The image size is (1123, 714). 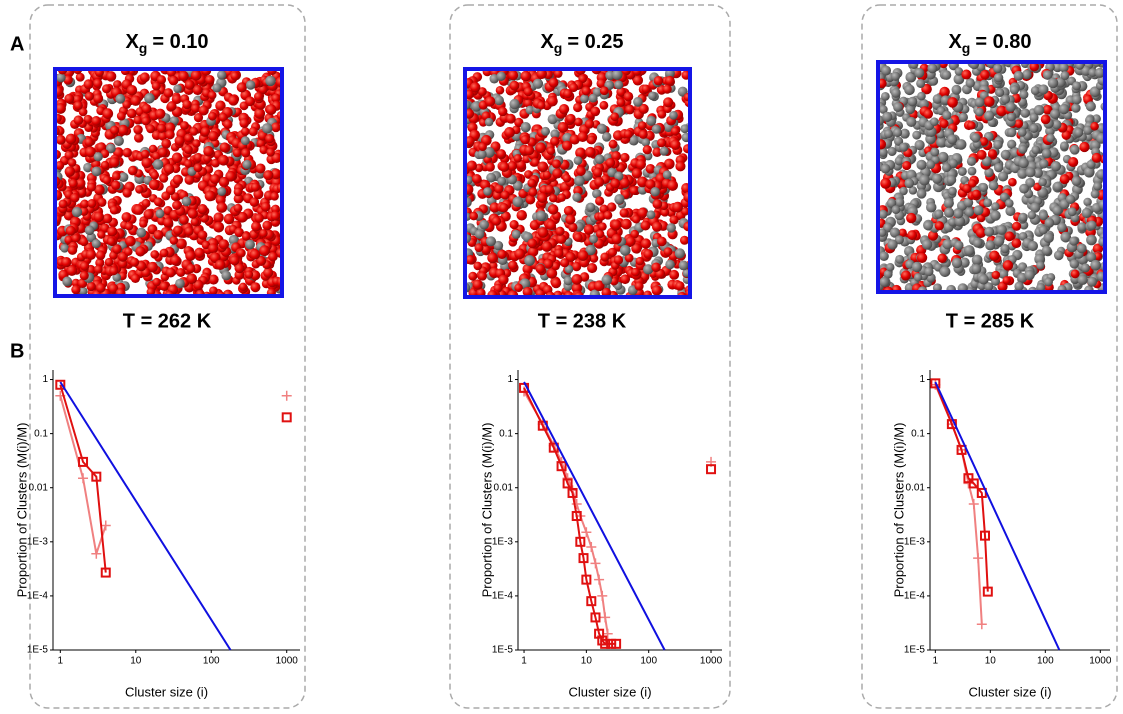 I want to click on y-tick-label: 1E-4, so click(x=503, y=596).